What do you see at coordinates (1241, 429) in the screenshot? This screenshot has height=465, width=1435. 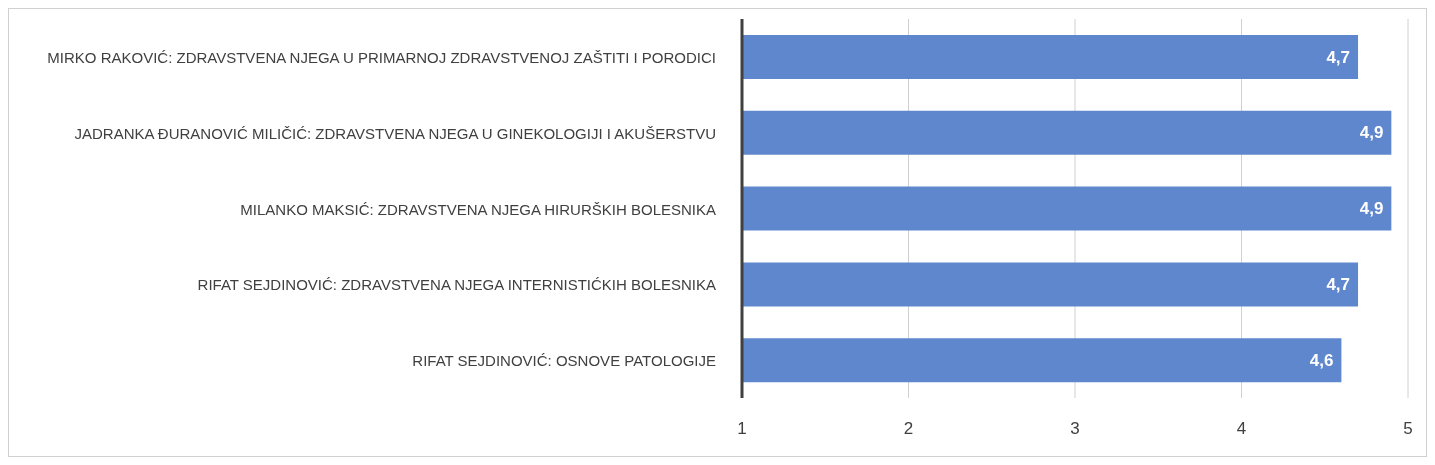 I see `x-tick-label: 4` at bounding box center [1241, 429].